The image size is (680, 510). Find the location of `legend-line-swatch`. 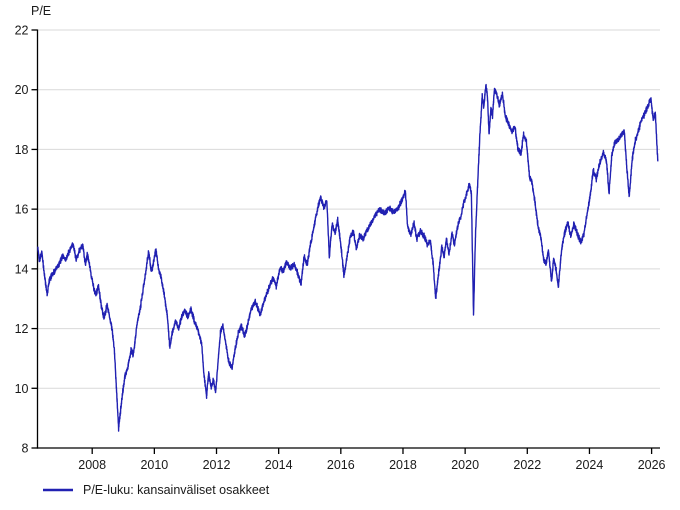

legend-line-swatch is located at coordinates (58, 490).